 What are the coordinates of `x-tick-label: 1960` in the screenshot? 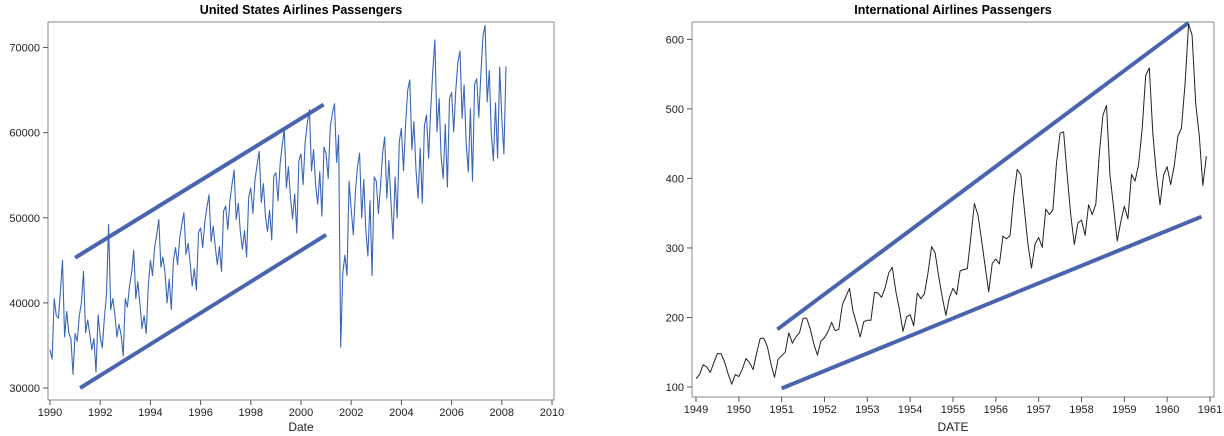 It's located at (1167, 410).